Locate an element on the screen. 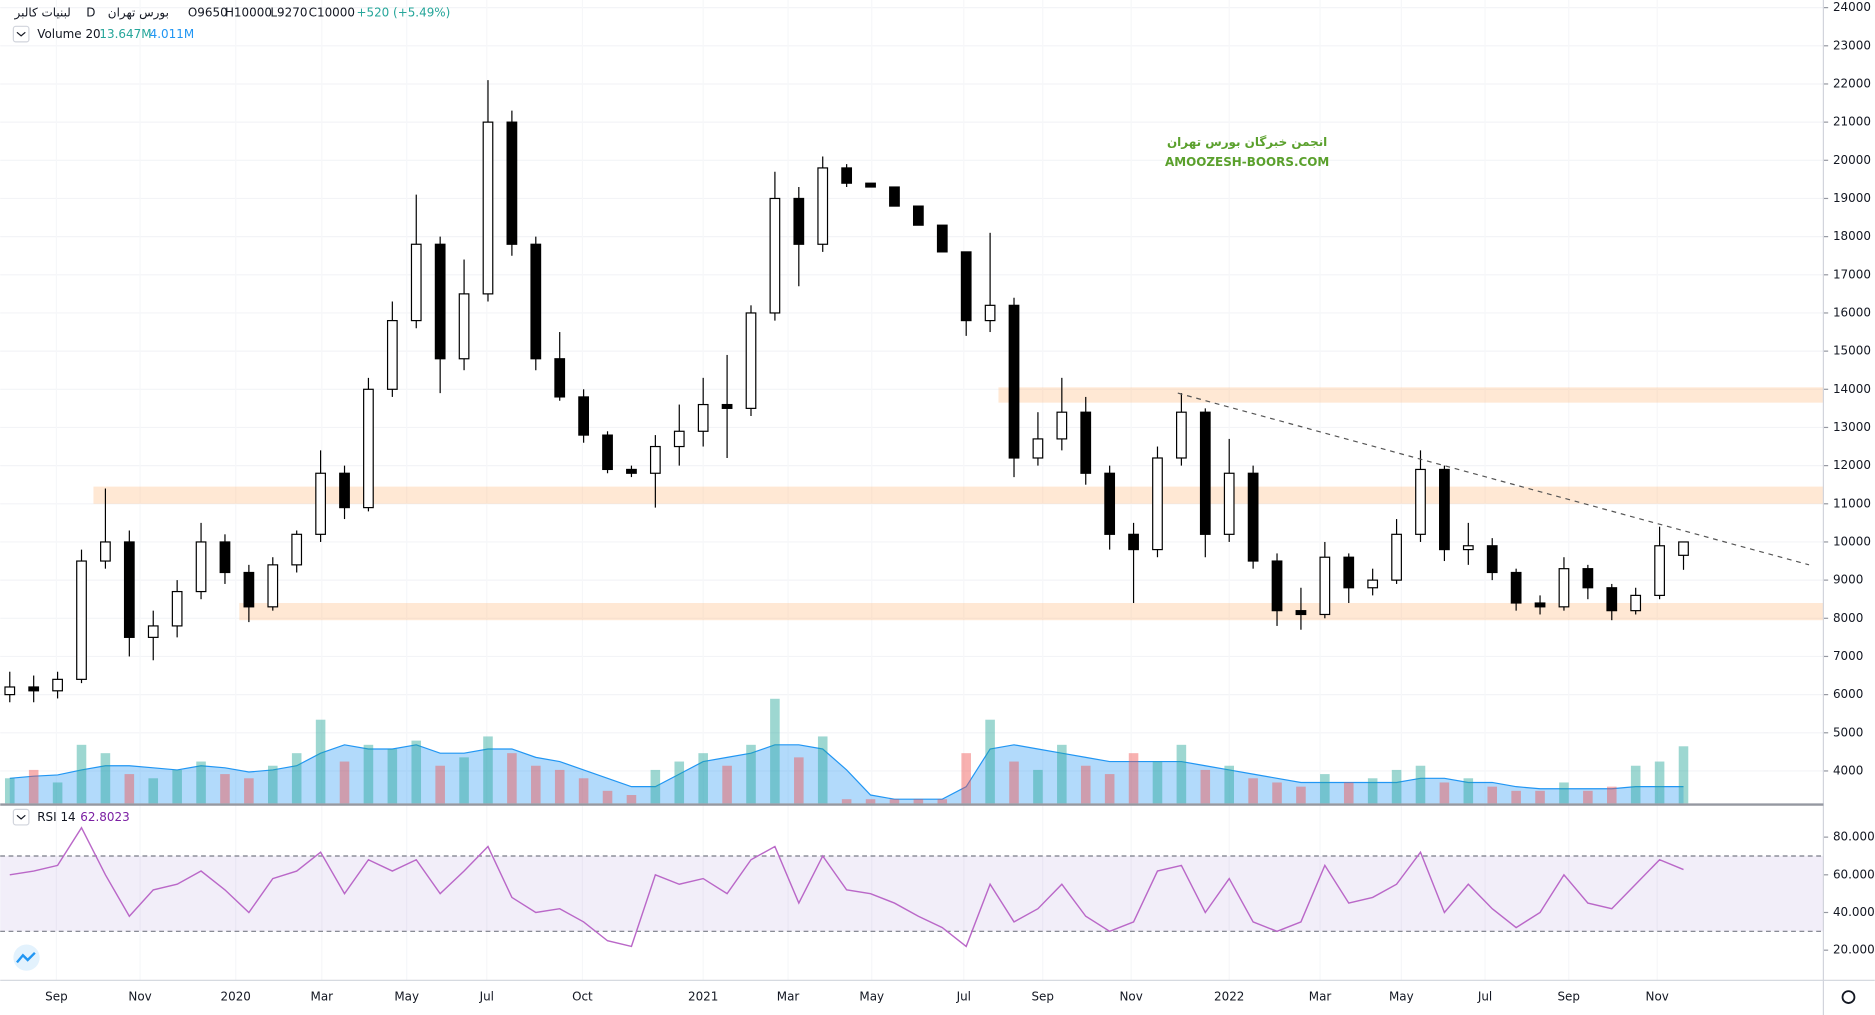 The width and height of the screenshot is (1875, 1015). rsi-line is located at coordinates (846, 887).